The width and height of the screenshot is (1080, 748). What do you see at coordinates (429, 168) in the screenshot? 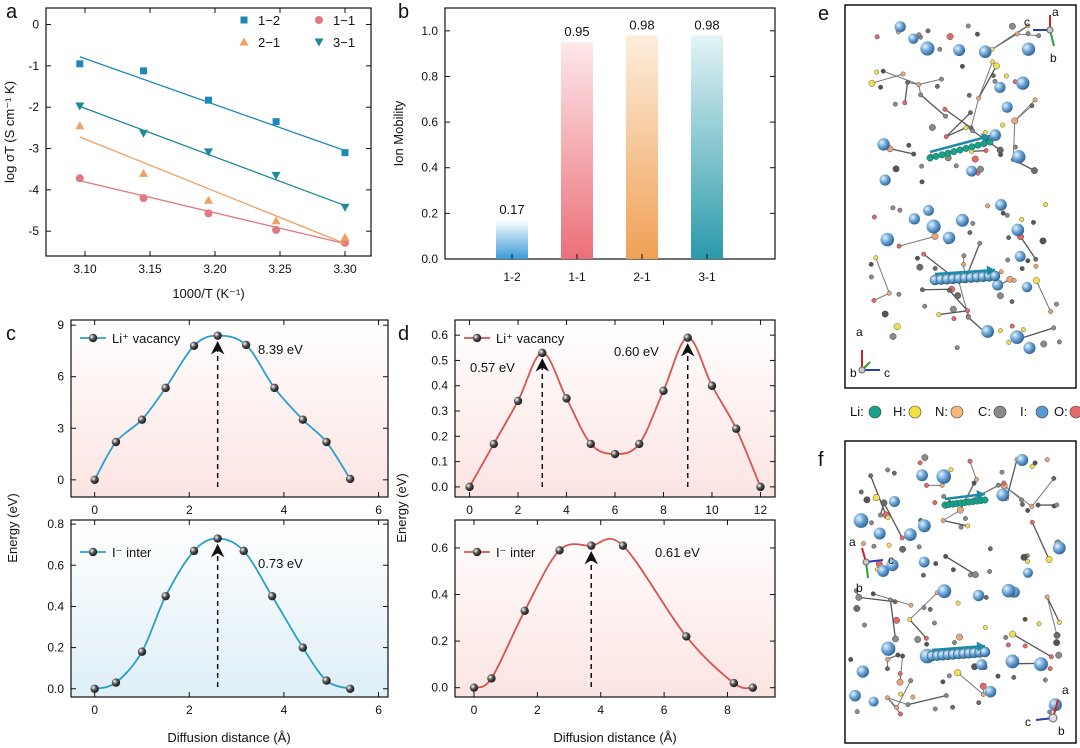
I see `y-tick-label: 0.4` at bounding box center [429, 168].